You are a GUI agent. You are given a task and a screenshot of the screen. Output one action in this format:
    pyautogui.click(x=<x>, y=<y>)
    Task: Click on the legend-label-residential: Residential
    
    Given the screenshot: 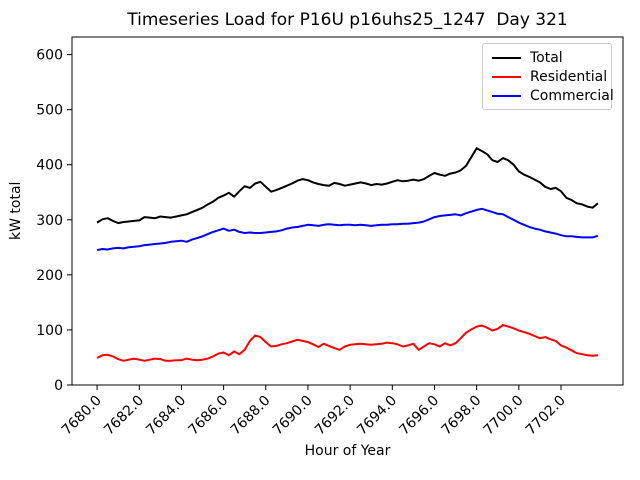 What is the action you would take?
    pyautogui.click(x=569, y=76)
    